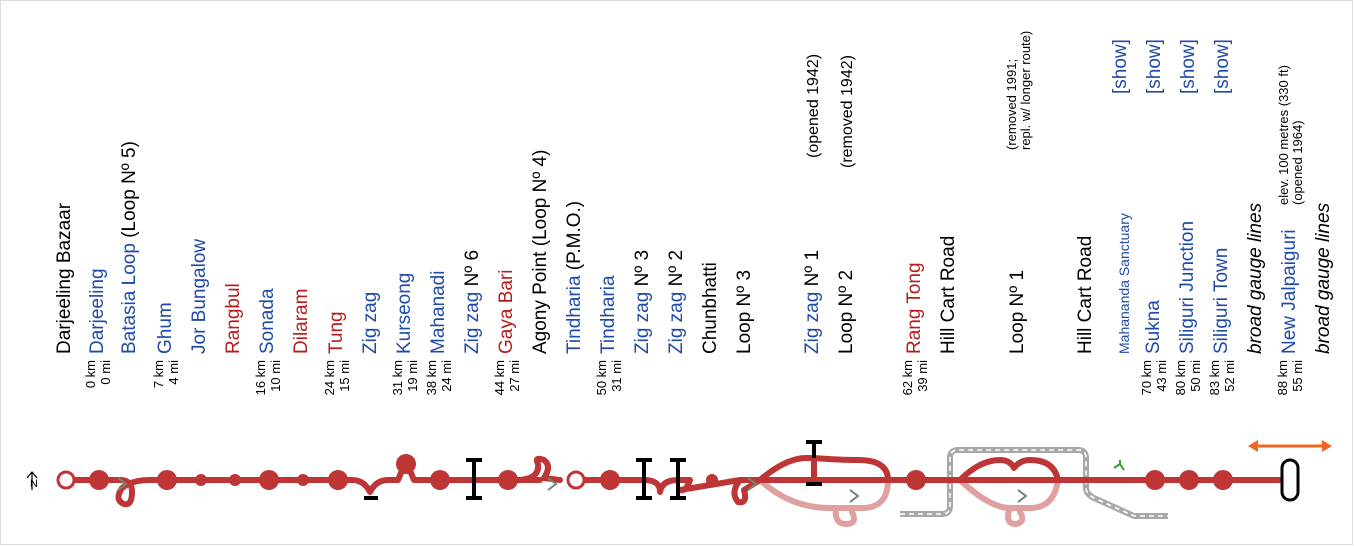 The width and height of the screenshot is (1354, 546). I want to click on station-name: Gaya Bari, so click(507, 312).